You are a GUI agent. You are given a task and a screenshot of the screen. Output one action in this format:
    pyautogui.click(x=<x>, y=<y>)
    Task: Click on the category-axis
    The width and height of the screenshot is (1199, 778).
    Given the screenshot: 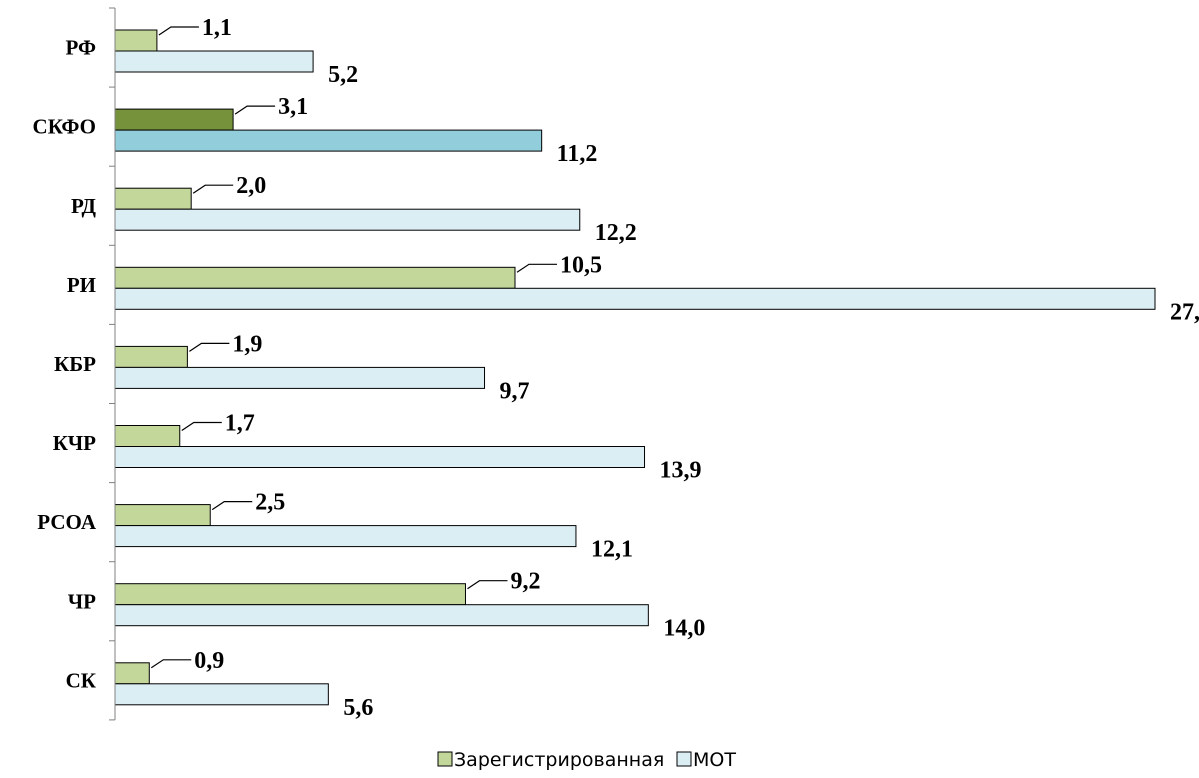 What is the action you would take?
    pyautogui.click(x=112, y=364)
    